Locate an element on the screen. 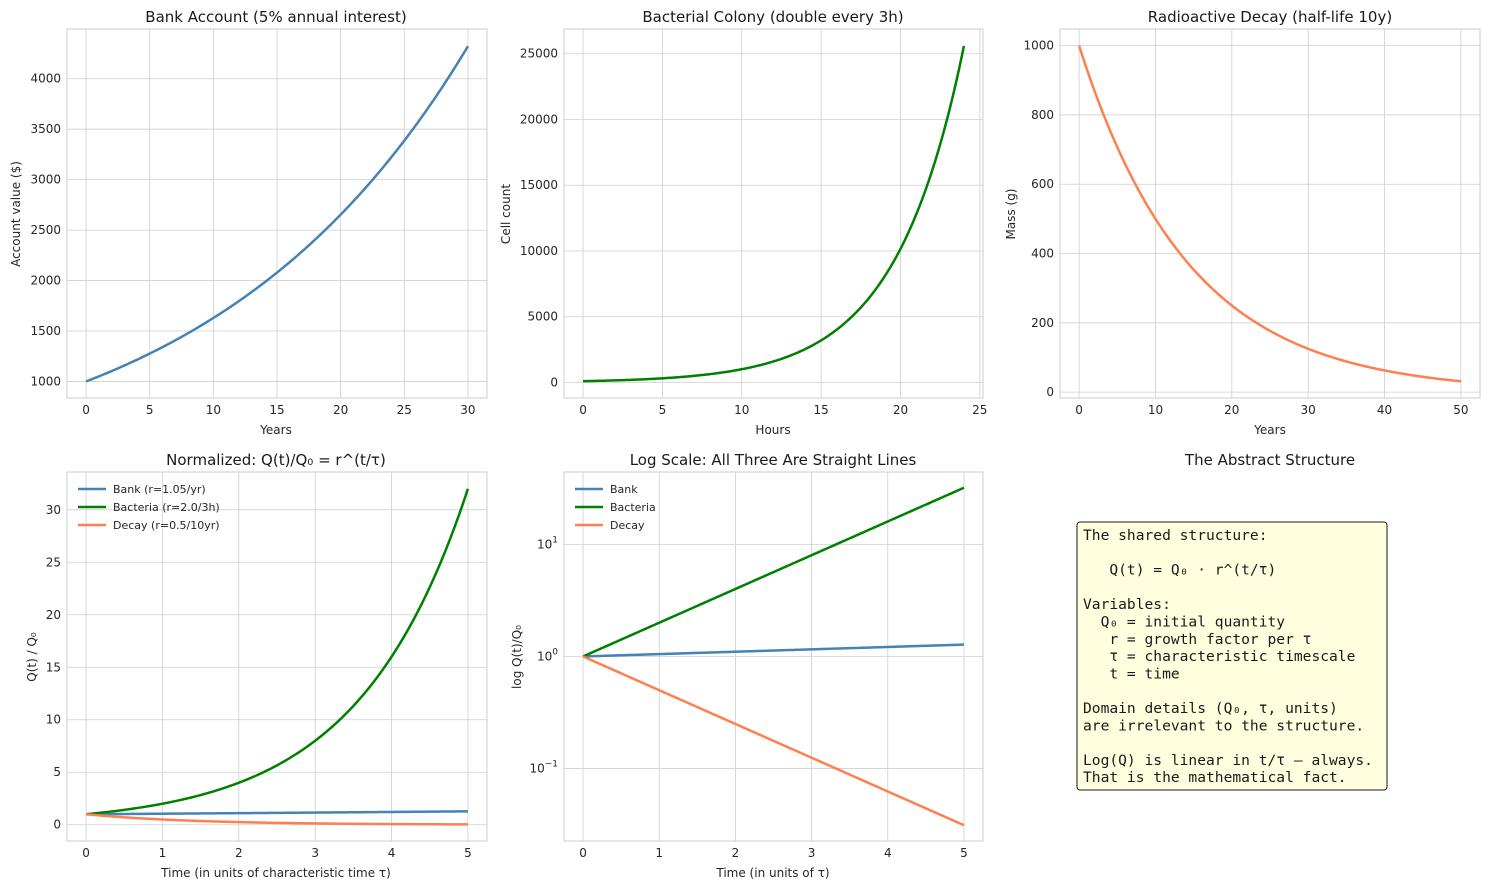 The width and height of the screenshot is (1490, 889). y-axis-label: Cell count is located at coordinates (506, 214).